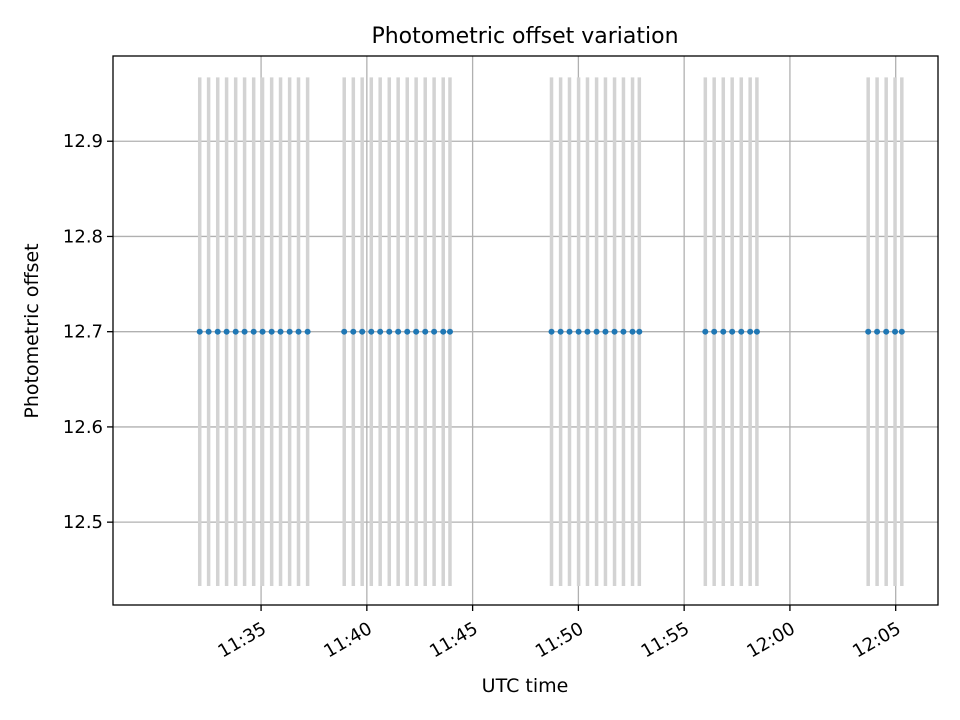  What do you see at coordinates (83, 522) in the screenshot?
I see `y-tick-label: 12.5` at bounding box center [83, 522].